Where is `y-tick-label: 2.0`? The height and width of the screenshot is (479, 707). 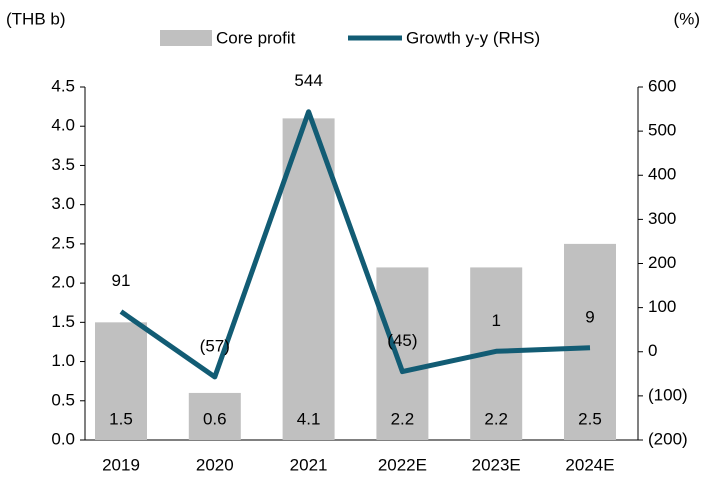
y-tick-label: 2.0 is located at coordinates (63, 282).